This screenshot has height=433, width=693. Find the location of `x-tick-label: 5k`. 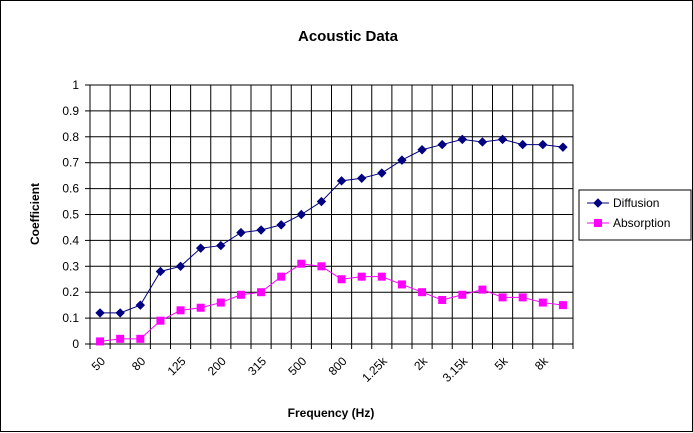

x-tick-label: 5k is located at coordinates (502, 363).